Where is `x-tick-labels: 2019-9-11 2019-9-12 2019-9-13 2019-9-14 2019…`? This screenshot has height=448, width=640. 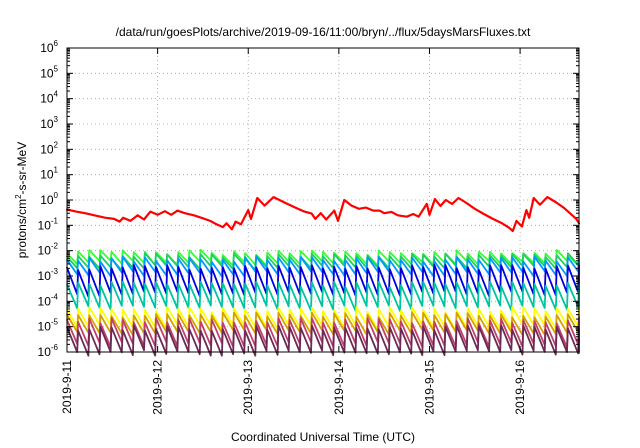
x-tick-labels: 2019-9-11 2019-9-12 2019-9-13 2019-9-14 2019… is located at coordinates (293, 387).